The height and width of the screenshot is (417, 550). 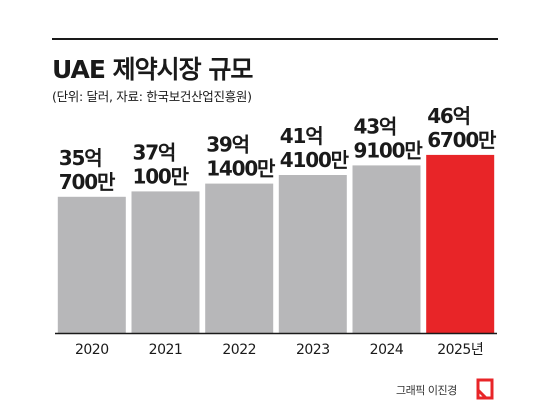 I want to click on data-label-2025년-2: 6700만, so click(x=462, y=140).